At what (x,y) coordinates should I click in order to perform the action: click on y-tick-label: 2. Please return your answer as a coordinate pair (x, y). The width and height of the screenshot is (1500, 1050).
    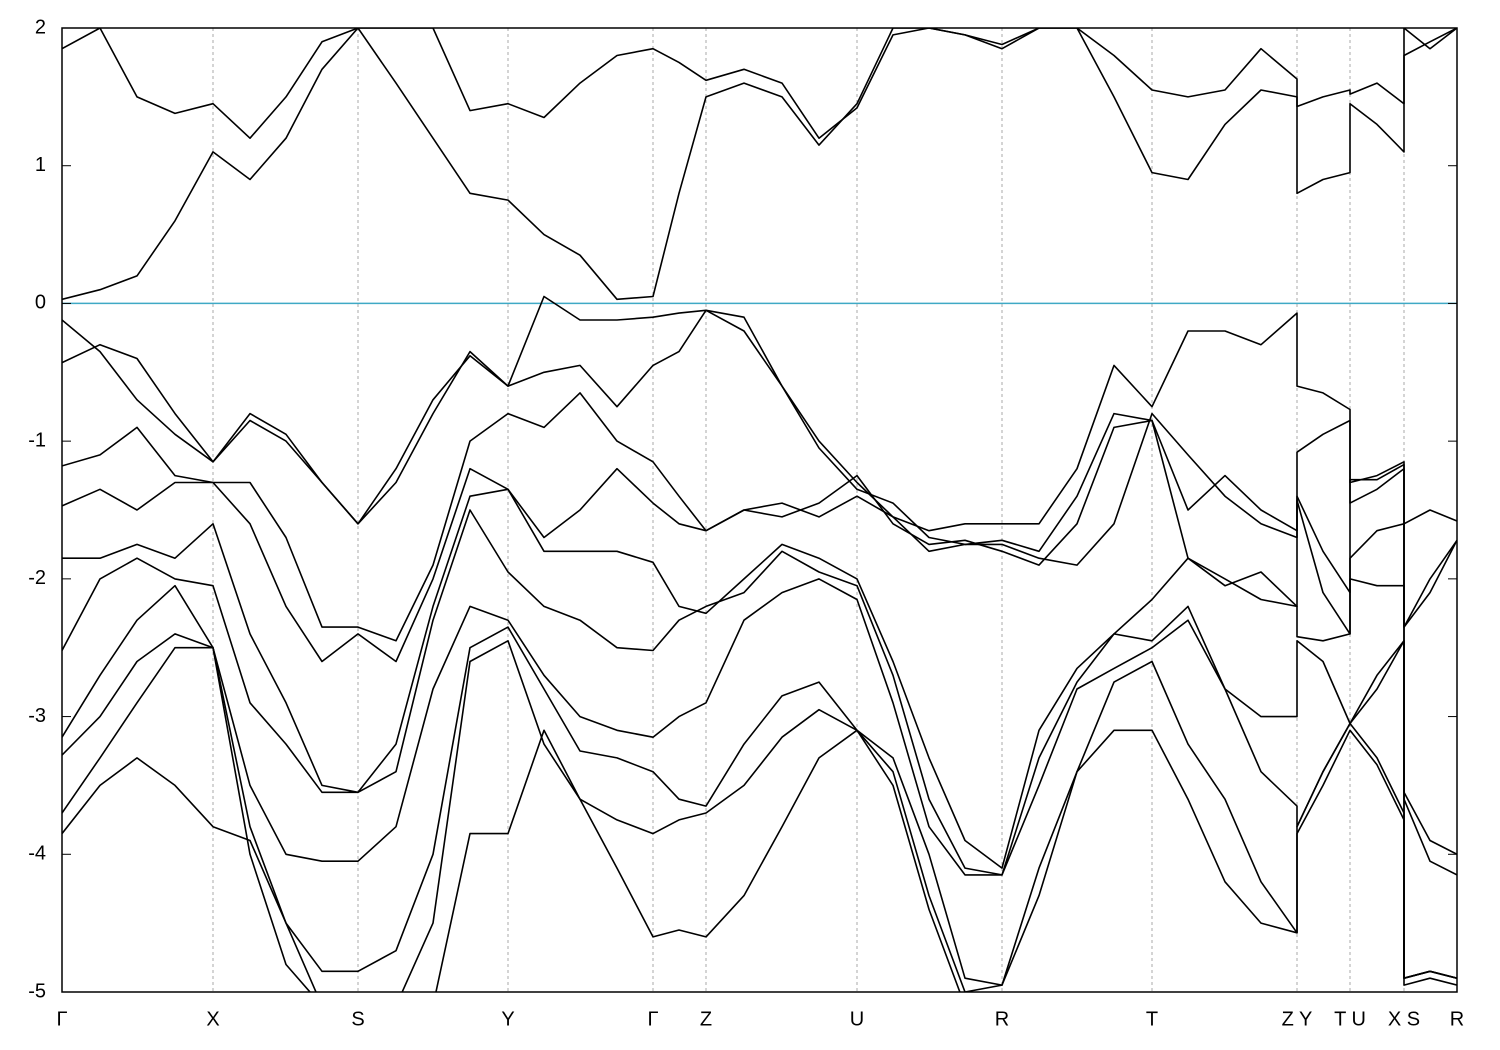
    Looking at the image, I should click on (40, 27).